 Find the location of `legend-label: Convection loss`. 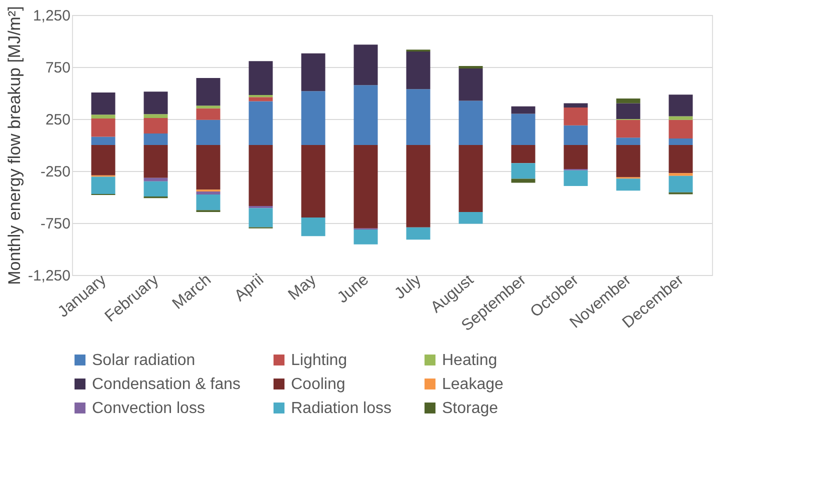

legend-label: Convection loss is located at coordinates (148, 408).